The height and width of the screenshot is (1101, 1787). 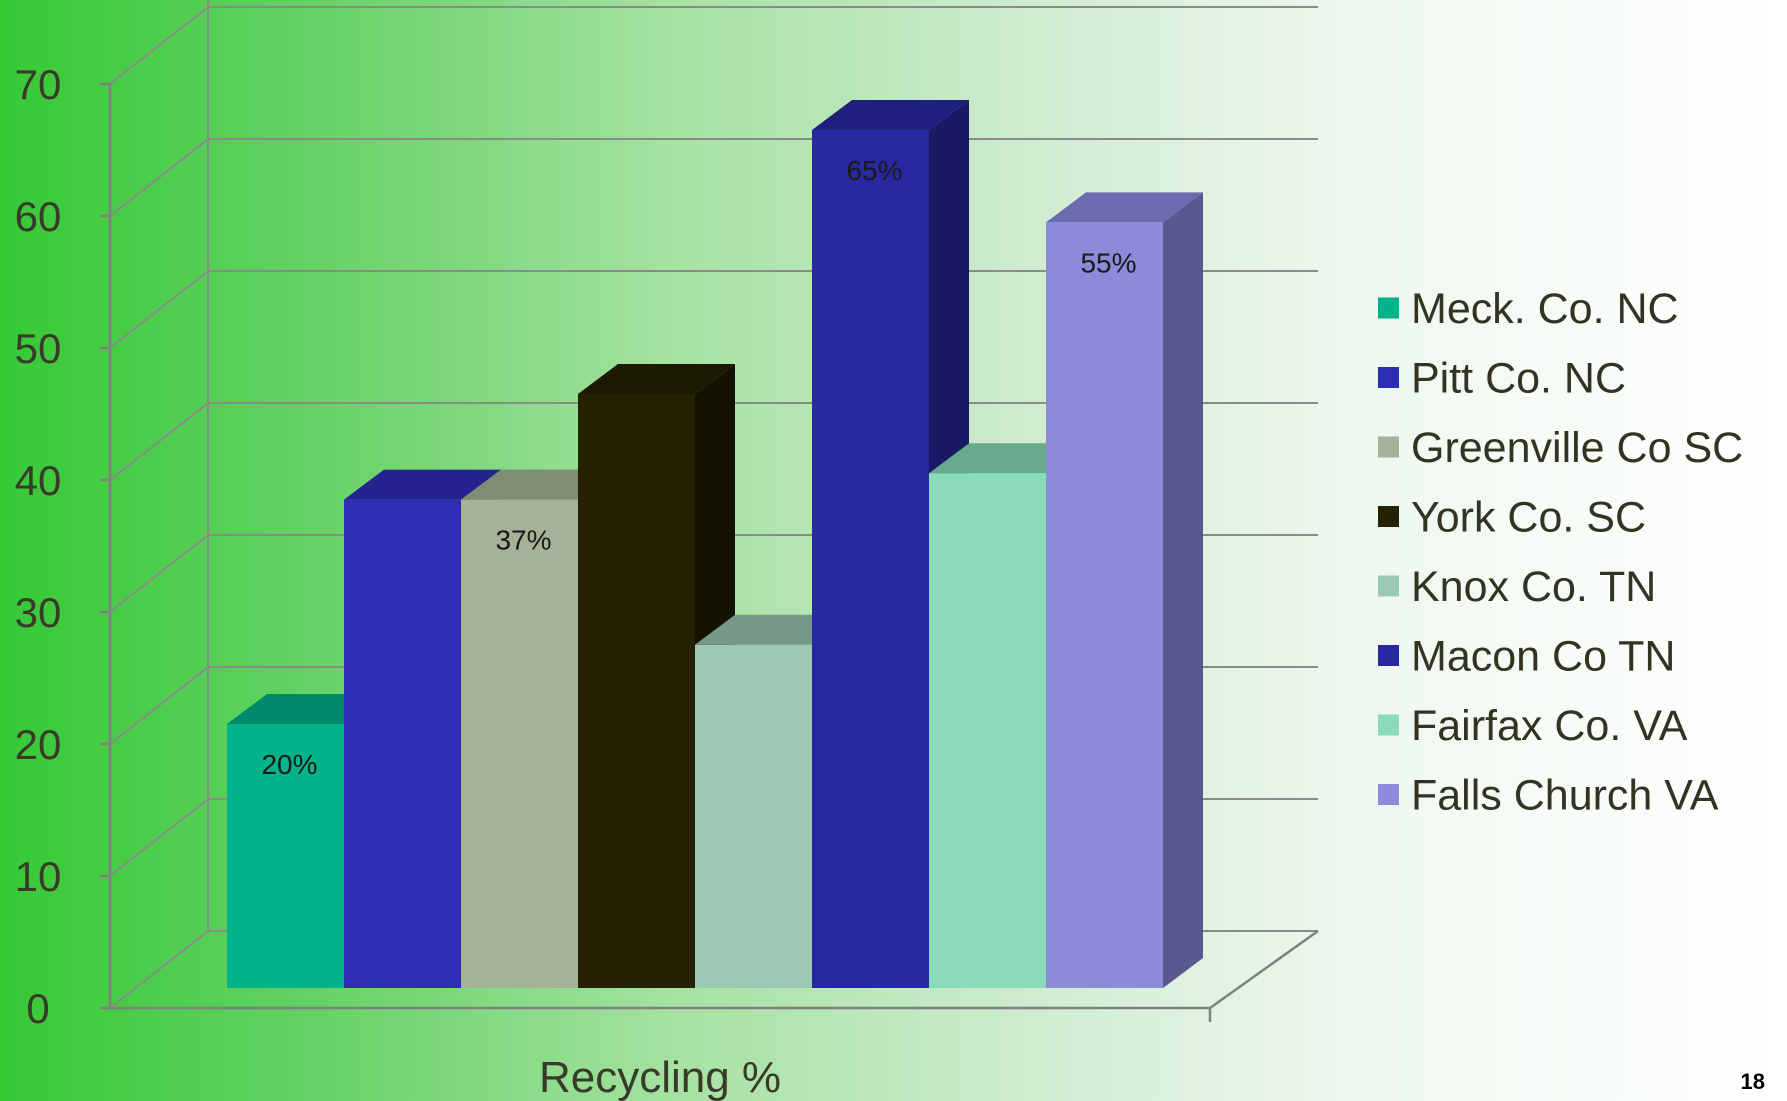 I want to click on bar, so click(x=1124, y=590).